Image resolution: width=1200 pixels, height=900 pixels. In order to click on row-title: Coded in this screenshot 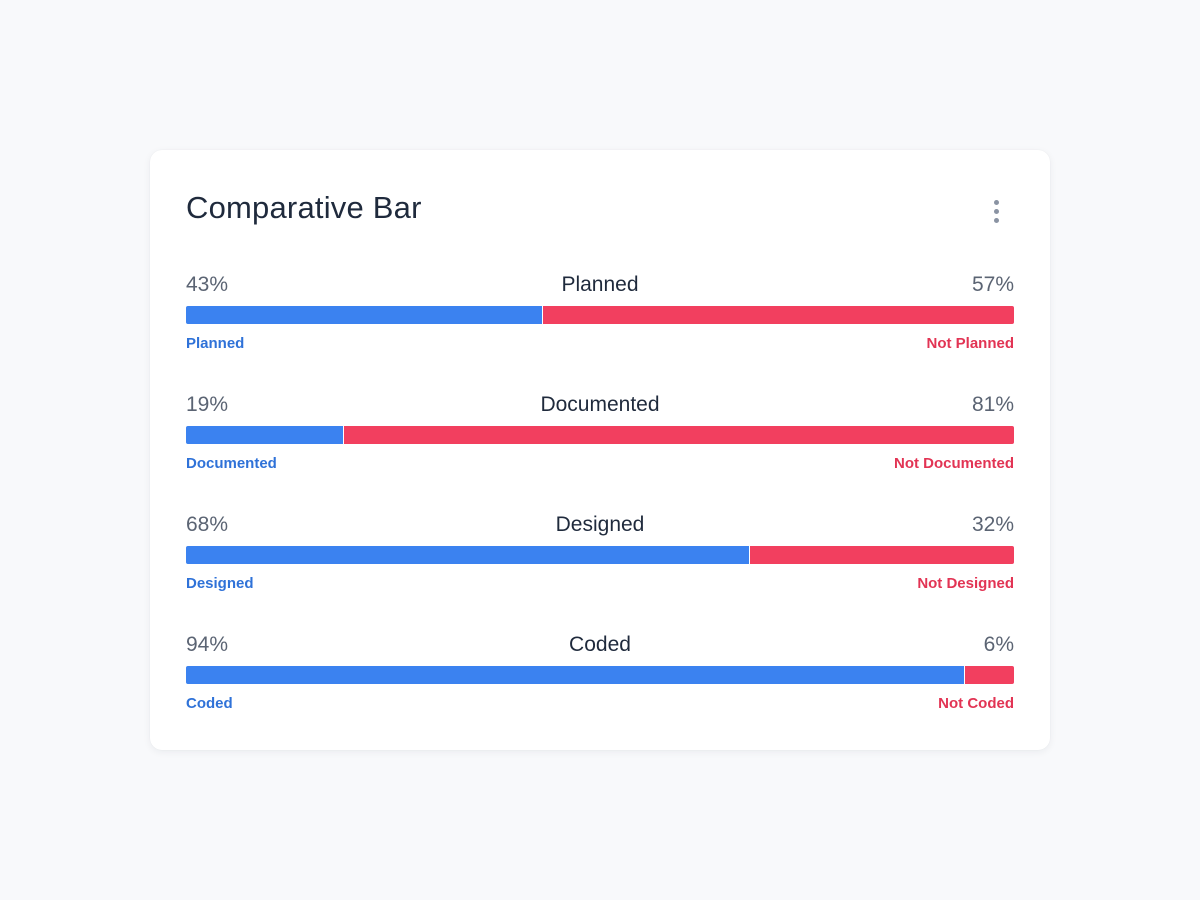, I will do `click(600, 644)`.